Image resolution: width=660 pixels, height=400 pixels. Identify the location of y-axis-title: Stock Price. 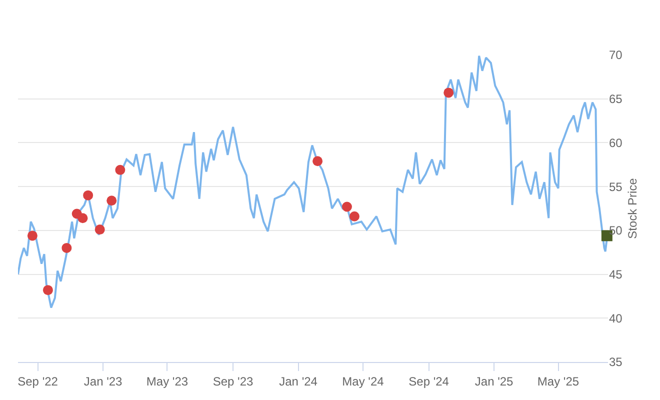
(633, 208).